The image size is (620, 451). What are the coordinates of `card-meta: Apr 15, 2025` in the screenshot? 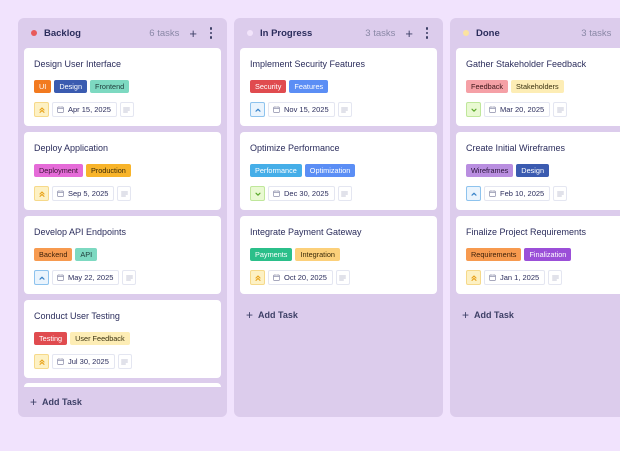 It's located at (123, 109).